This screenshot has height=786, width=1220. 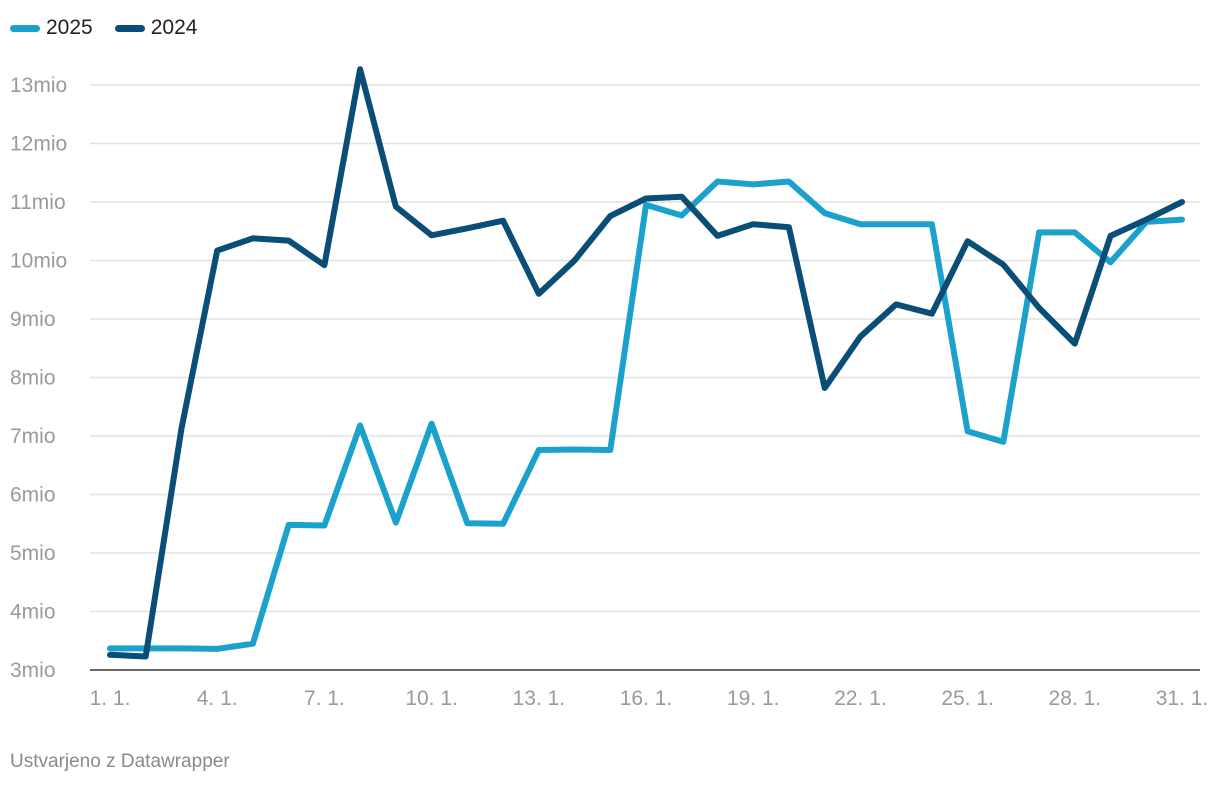 I want to click on legend-label: 2025, so click(x=69, y=27).